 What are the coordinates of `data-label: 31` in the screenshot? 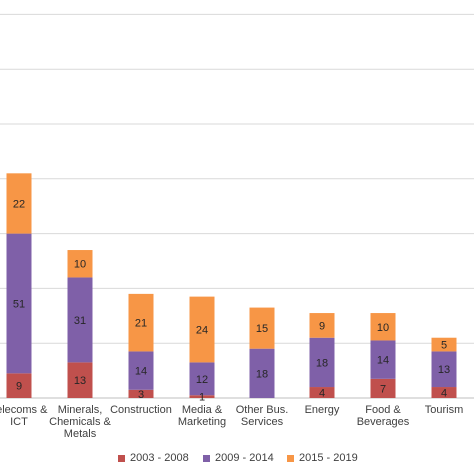 It's located at (80, 321).